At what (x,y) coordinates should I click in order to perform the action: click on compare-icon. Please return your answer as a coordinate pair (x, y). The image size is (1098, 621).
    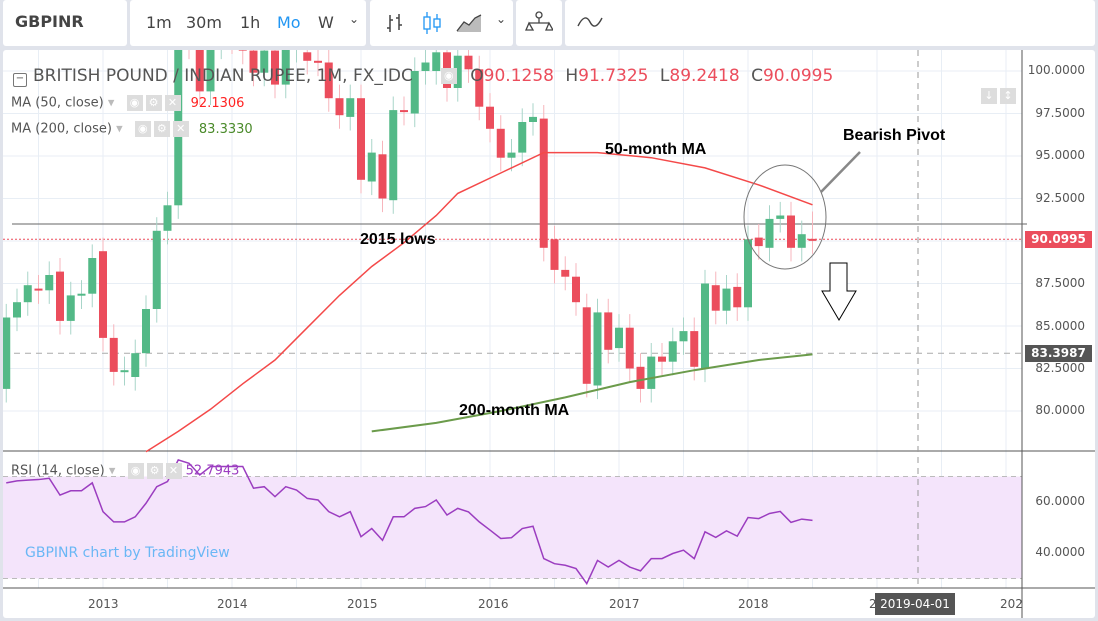
    Looking at the image, I should click on (539, 23).